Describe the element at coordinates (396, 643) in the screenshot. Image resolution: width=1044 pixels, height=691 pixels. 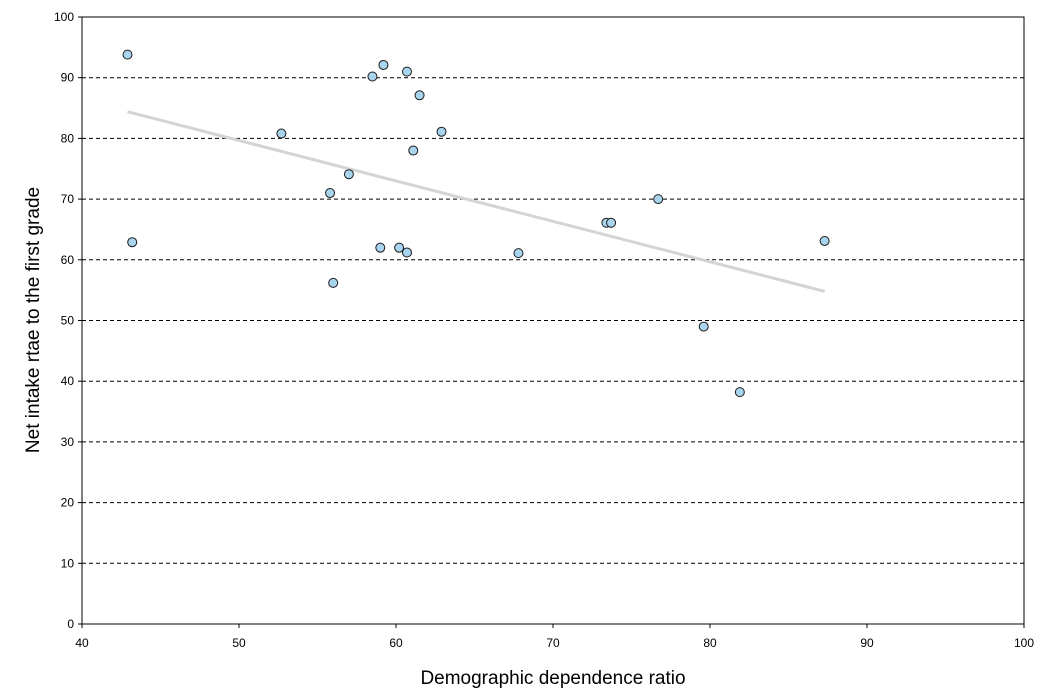
I see `x-tick-label: 60` at that location.